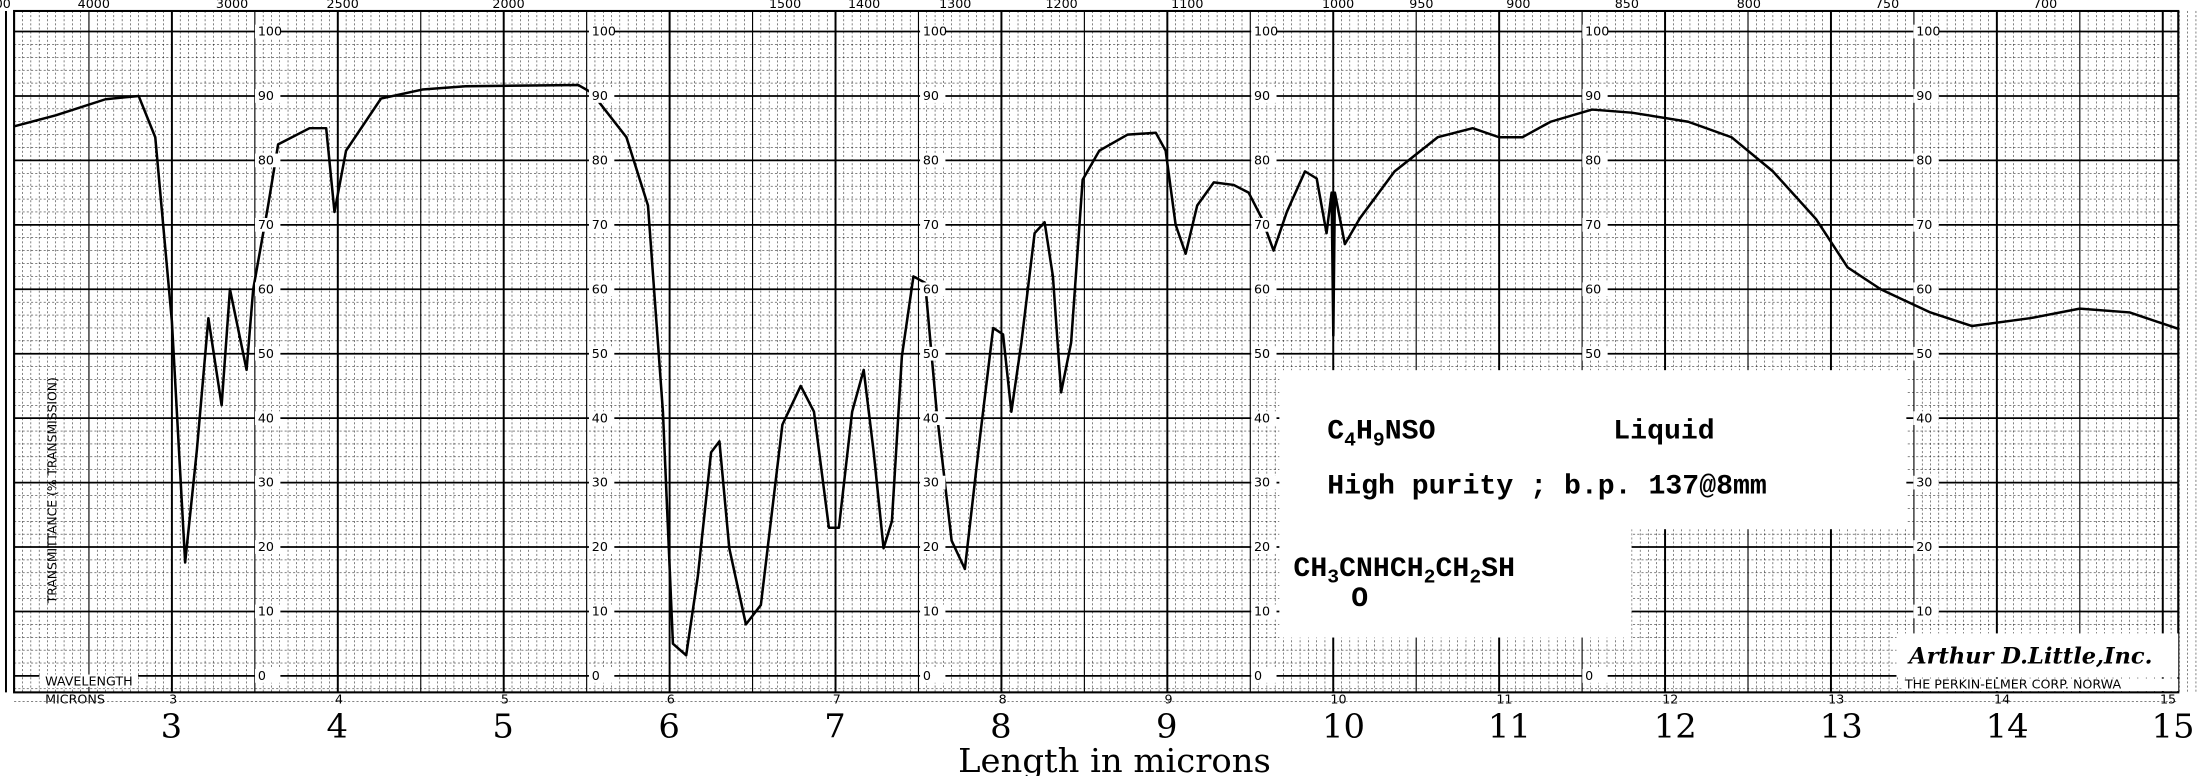 The image size is (2198, 776). Describe the element at coordinates (2037, 655) in the screenshot. I see `lab-logo: Arthur D.Little,Inc.` at that location.